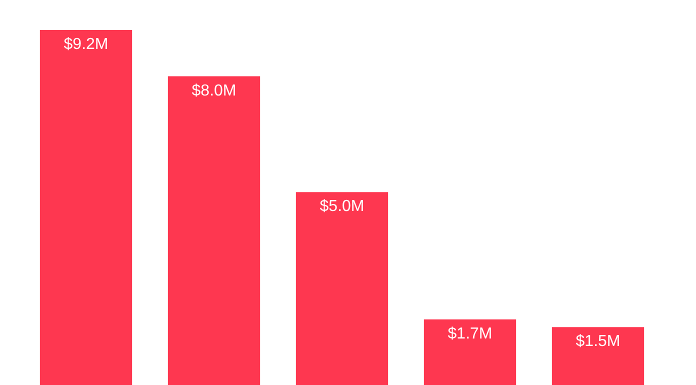  What do you see at coordinates (342, 207) in the screenshot?
I see `data-label: $5.0M` at bounding box center [342, 207].